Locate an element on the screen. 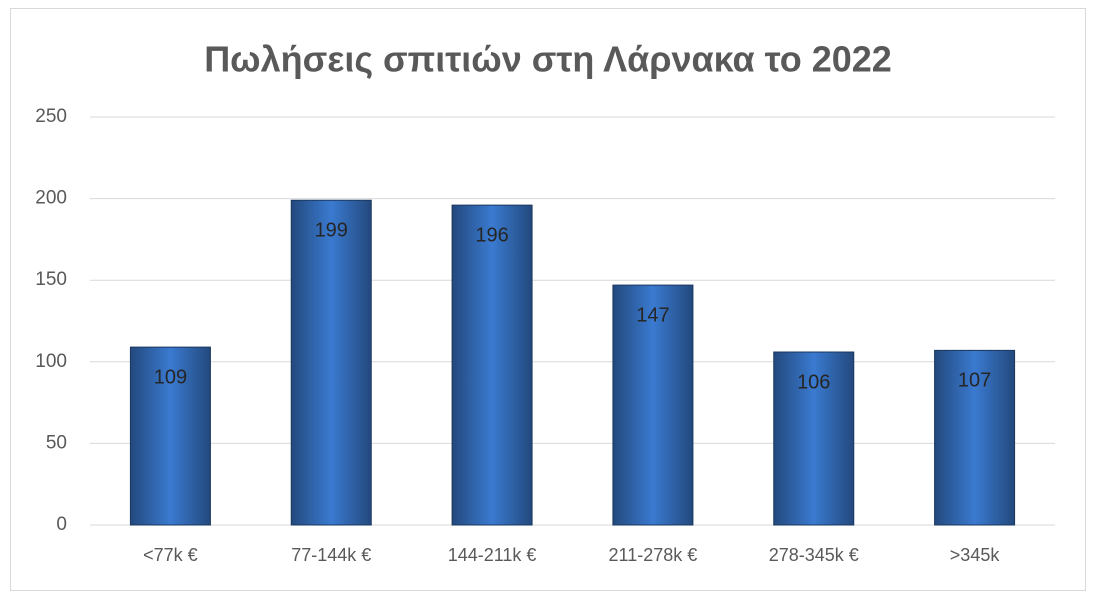 The image size is (1098, 603). chart-title: Πωλήσεις σπιτιών στη Λάρνακα το 2022 is located at coordinates (548, 59).